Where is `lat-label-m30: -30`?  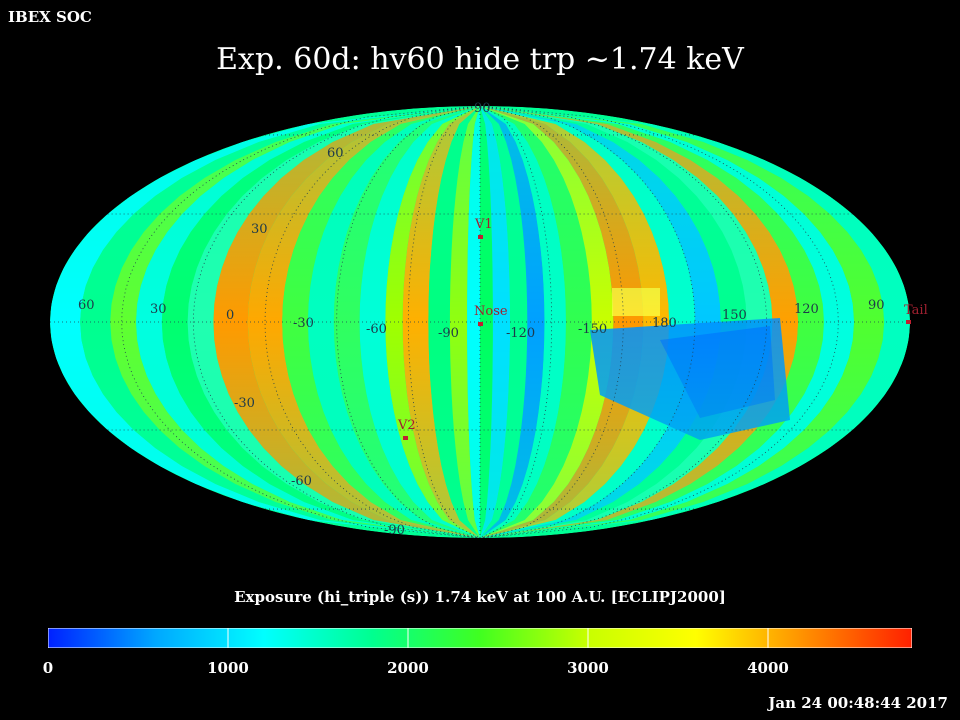
lat-label-m30: -30 is located at coordinates (244, 403).